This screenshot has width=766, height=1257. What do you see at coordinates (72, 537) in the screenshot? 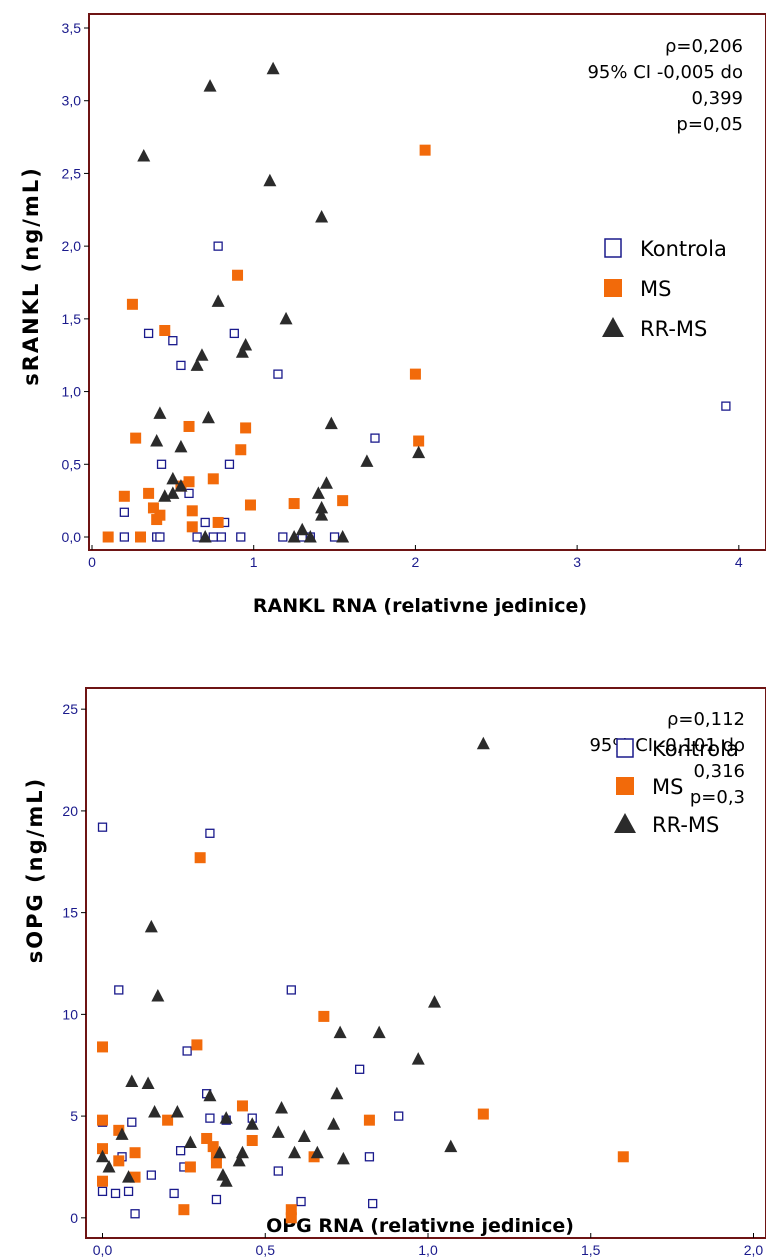
I see `y-tick-label: 0,0` at bounding box center [72, 537].